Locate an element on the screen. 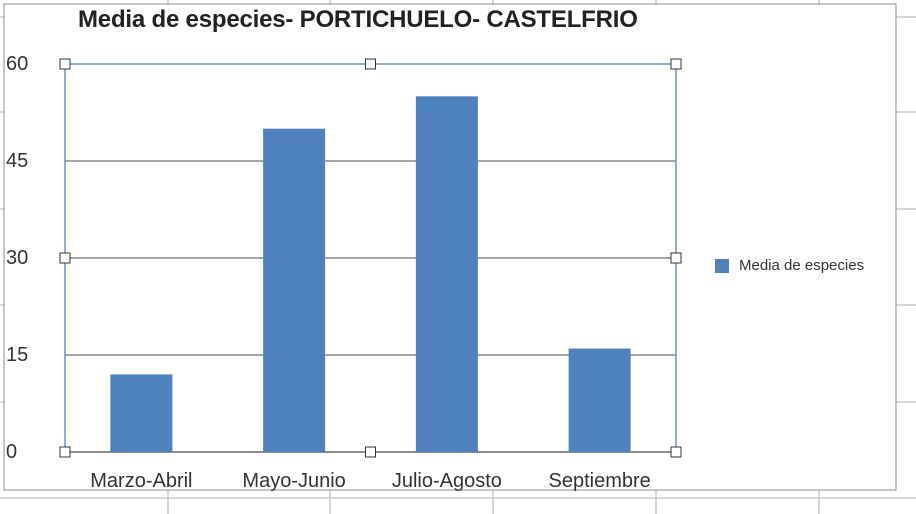  legend-swatch is located at coordinates (722, 265).